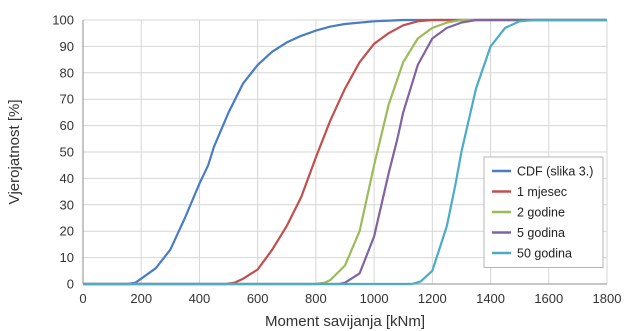  Describe the element at coordinates (541, 213) in the screenshot. I see `legend-label: 2 godine` at that location.